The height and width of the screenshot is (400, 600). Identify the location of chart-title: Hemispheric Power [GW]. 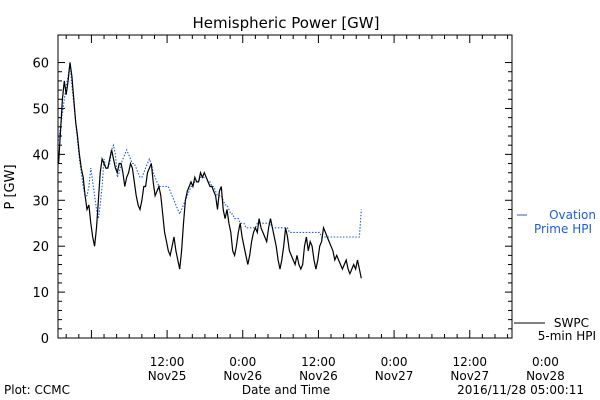
(286, 23).